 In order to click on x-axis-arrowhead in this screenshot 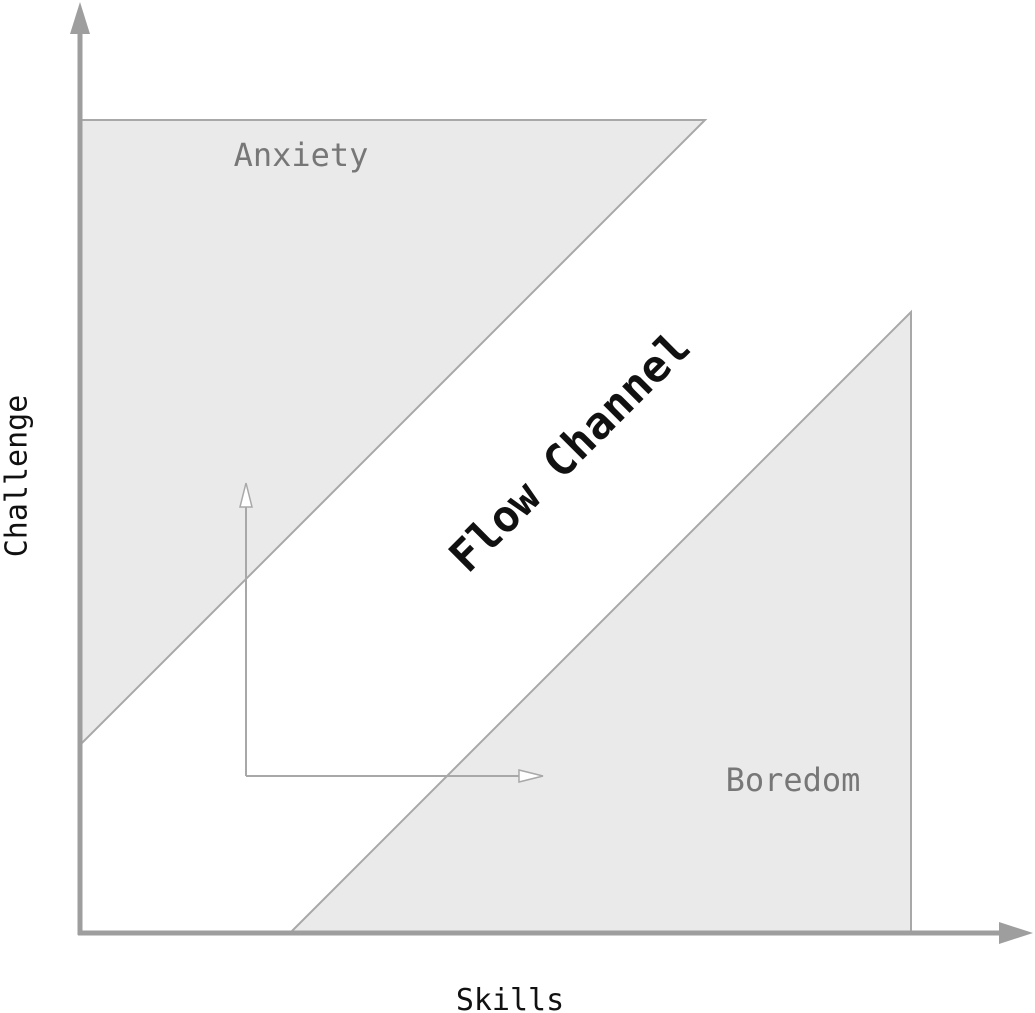, I will do `click(1016, 933)`.